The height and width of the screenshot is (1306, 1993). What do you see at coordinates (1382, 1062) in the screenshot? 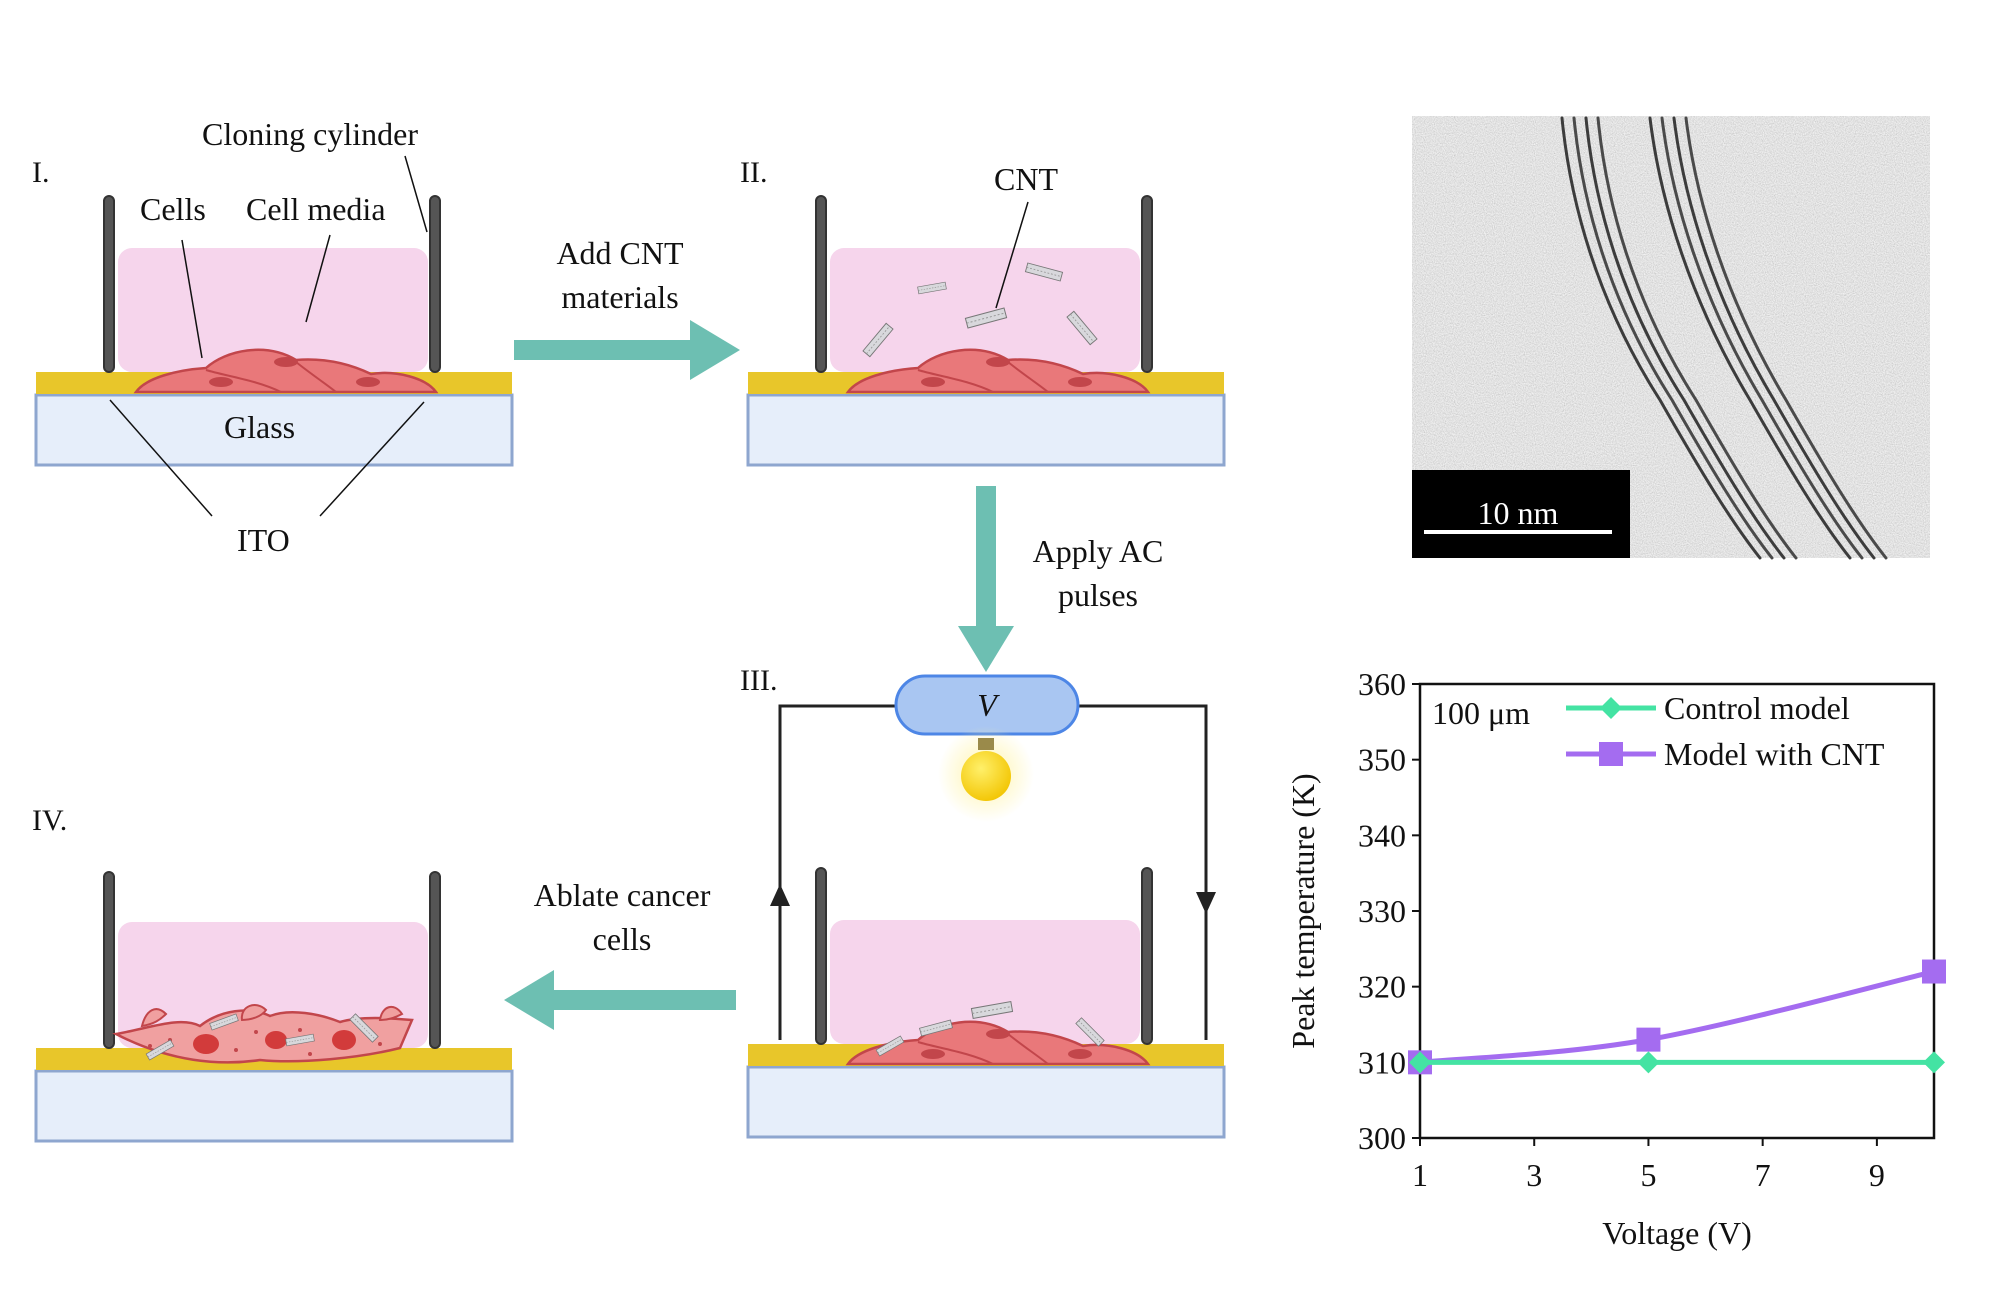
I see `y-tick-label: 310` at bounding box center [1382, 1062].